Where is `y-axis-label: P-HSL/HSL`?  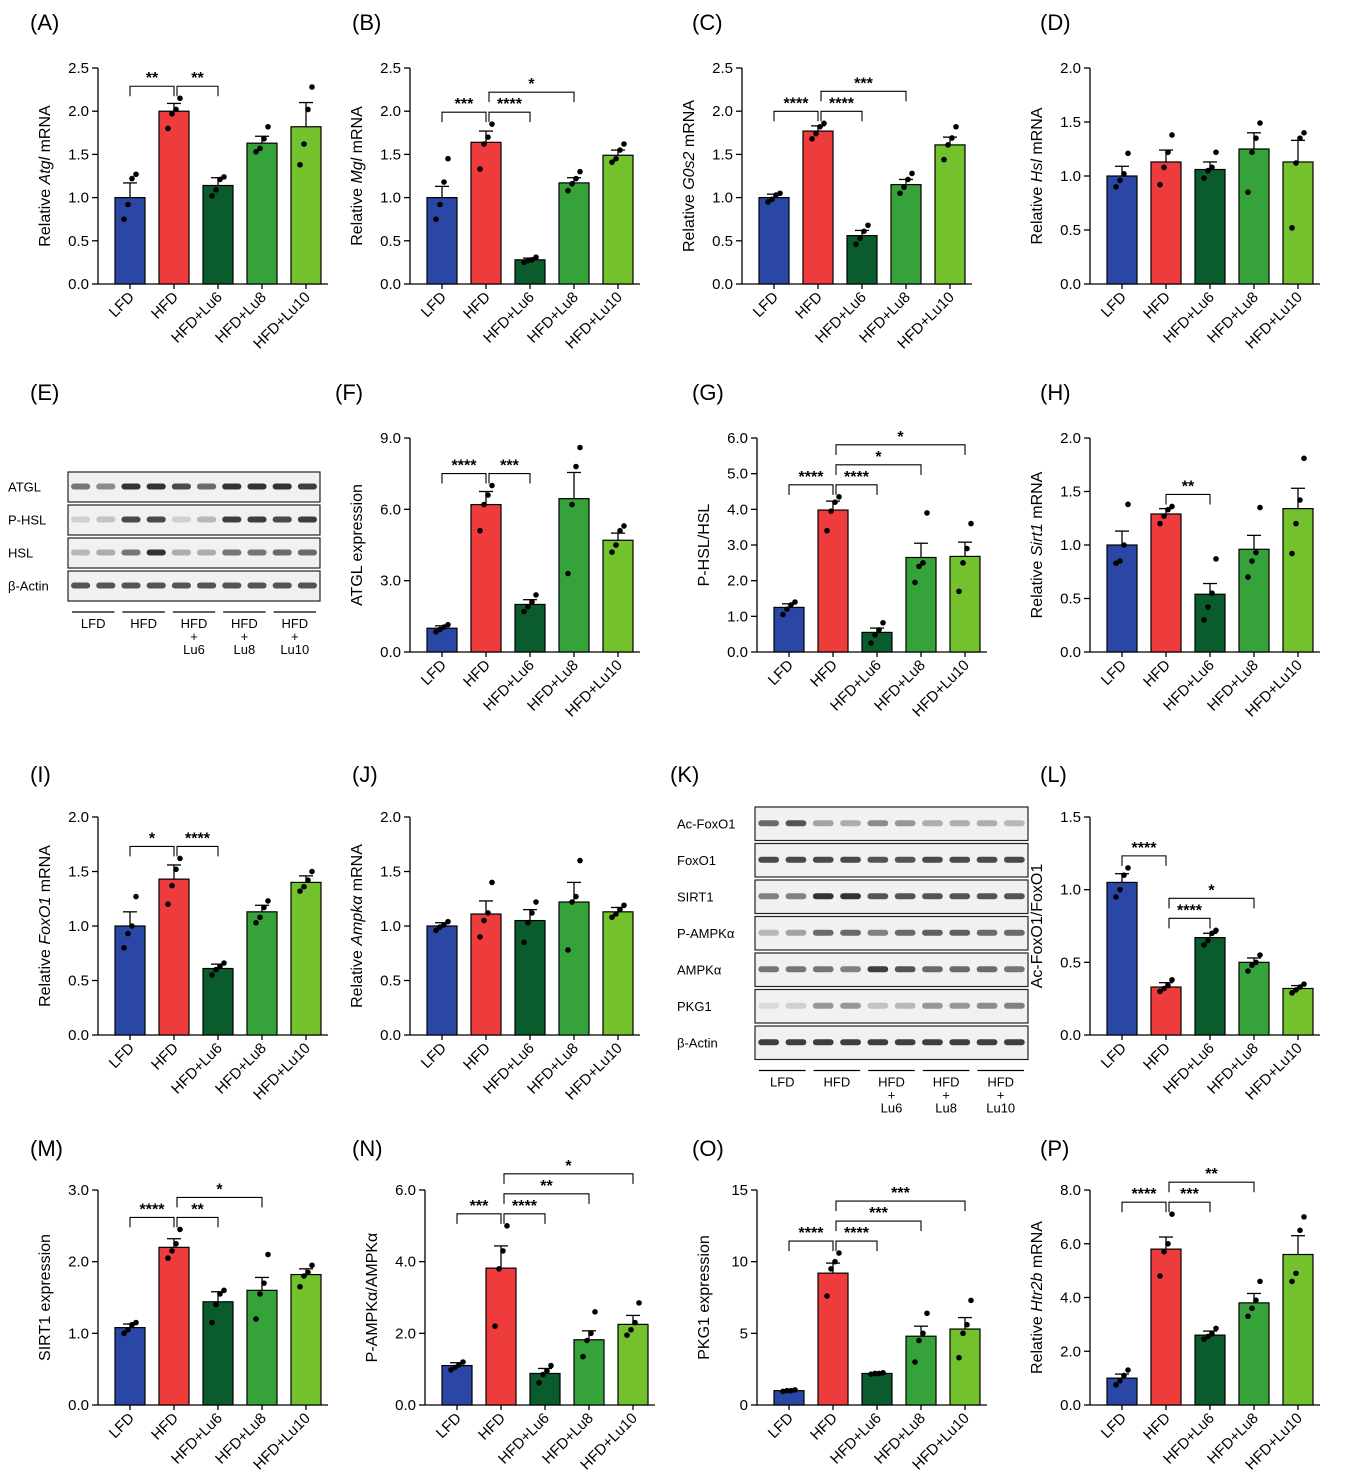 y-axis-label: P-HSL/HSL is located at coordinates (704, 545).